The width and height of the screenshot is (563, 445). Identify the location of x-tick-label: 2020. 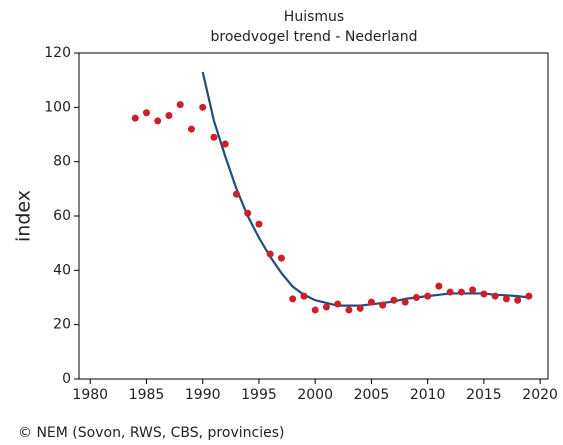
(540, 395).